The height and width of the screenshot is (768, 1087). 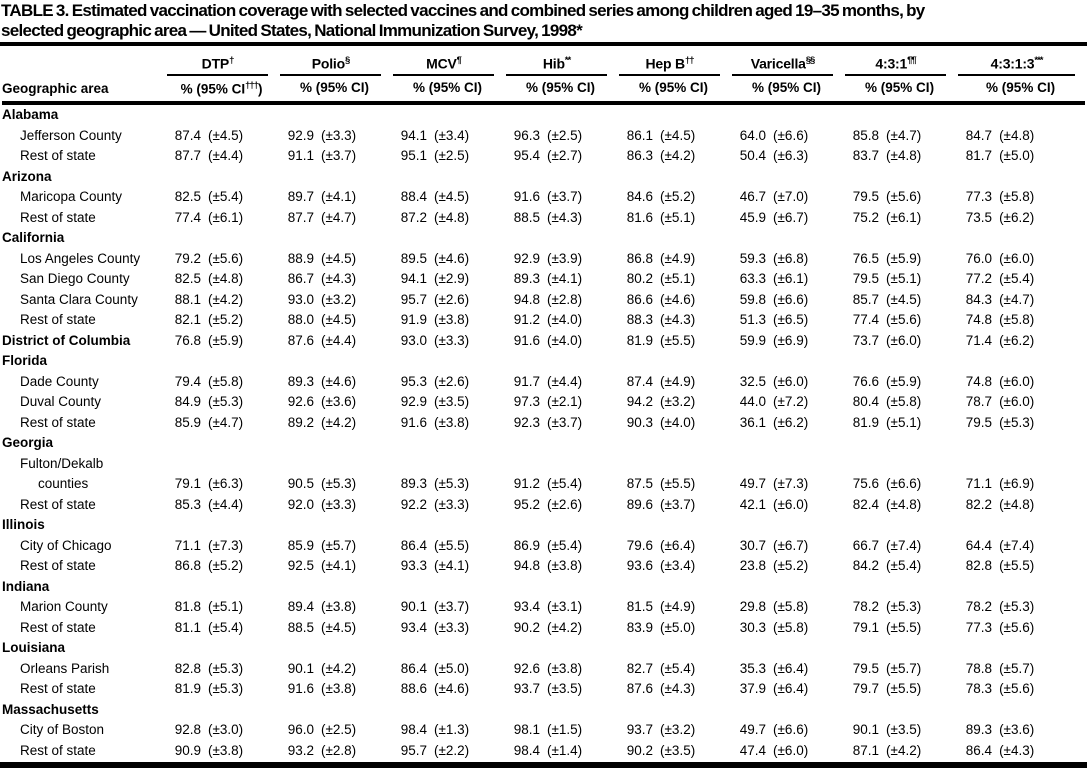 What do you see at coordinates (187, 320) in the screenshot?
I see `coverage-pct-cell: 82.1` at bounding box center [187, 320].